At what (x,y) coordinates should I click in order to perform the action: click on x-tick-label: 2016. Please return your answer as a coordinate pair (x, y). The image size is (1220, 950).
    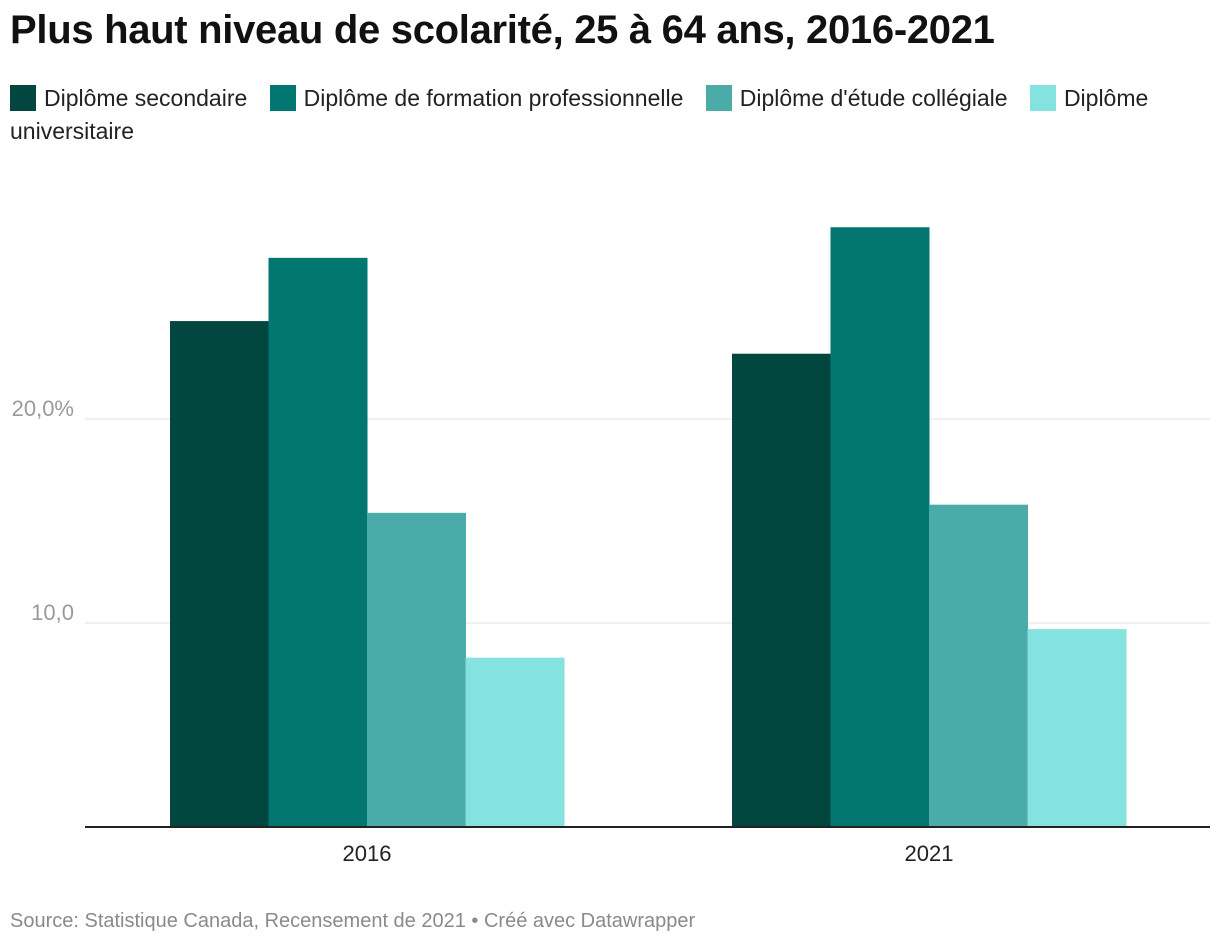
    Looking at the image, I should click on (367, 853).